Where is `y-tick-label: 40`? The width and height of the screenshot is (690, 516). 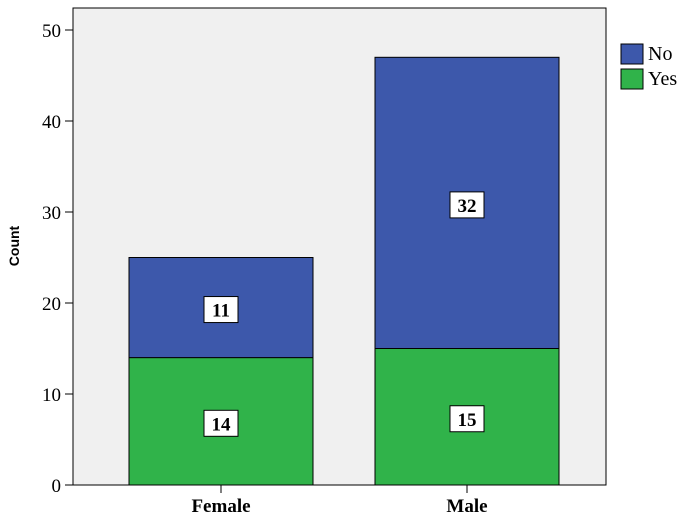
y-tick-label: 40 is located at coordinates (51, 122).